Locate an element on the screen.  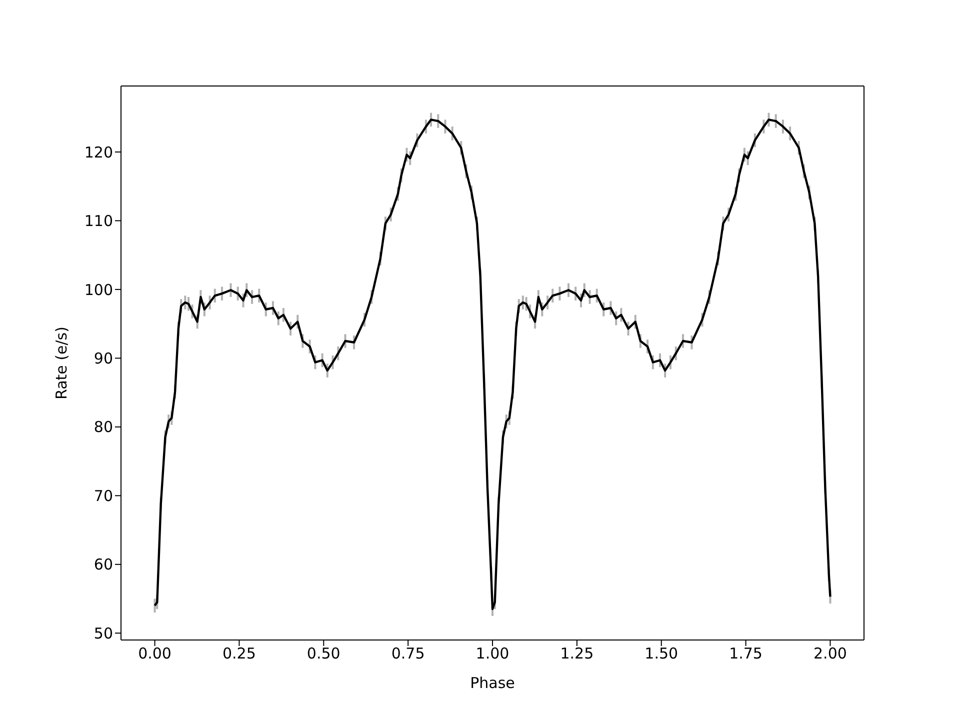
y-tick-label: 110 is located at coordinates (98, 221).